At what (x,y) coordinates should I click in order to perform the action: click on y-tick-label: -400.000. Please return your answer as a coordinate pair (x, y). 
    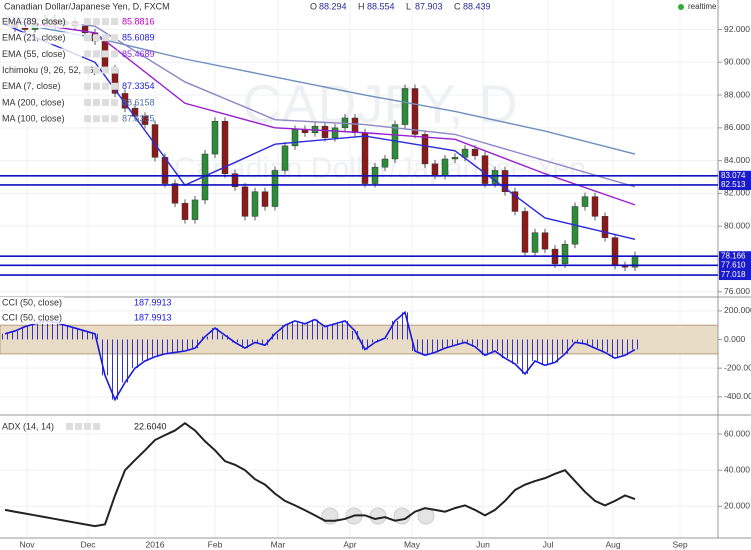
    Looking at the image, I should click on (737, 396).